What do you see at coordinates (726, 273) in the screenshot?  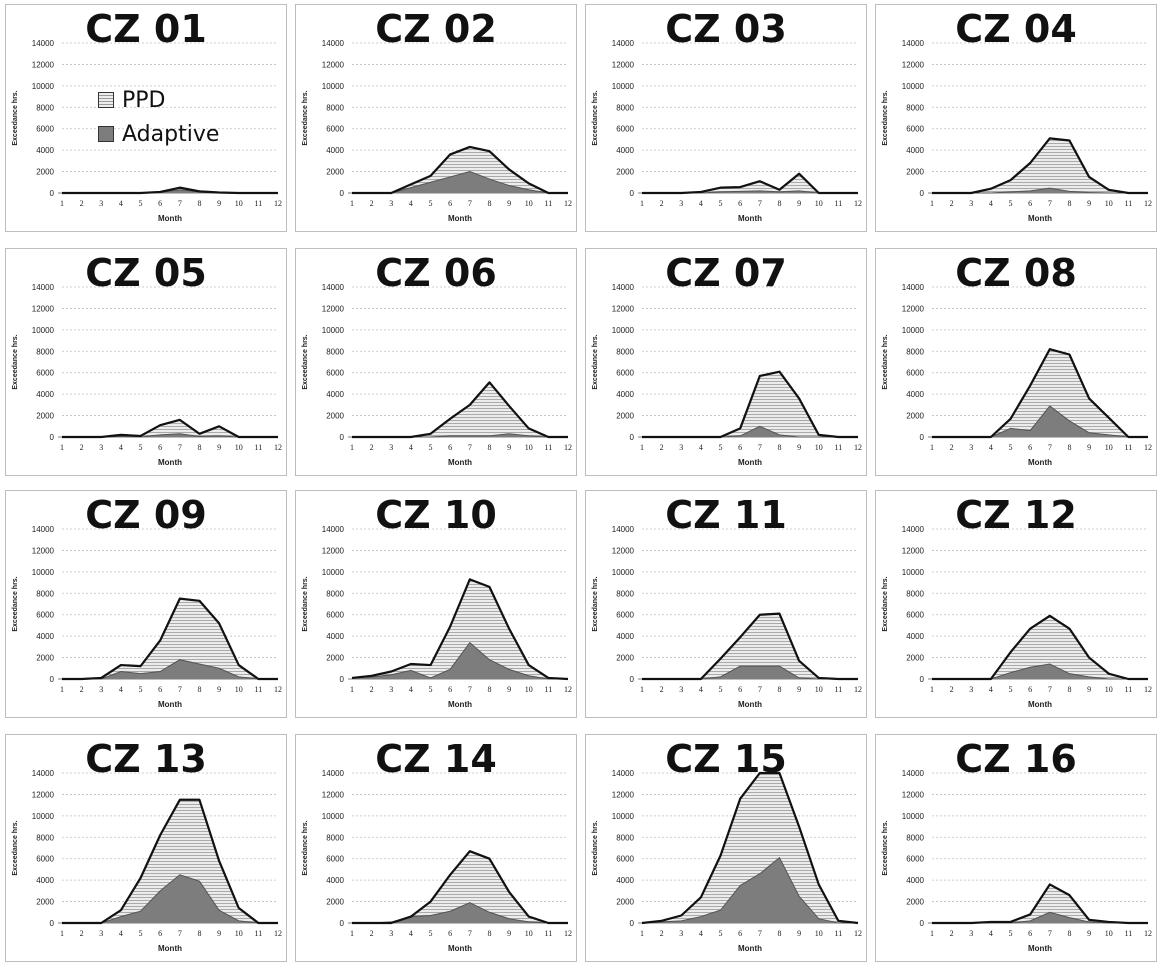 I see `chart-title: CZ 07` at bounding box center [726, 273].